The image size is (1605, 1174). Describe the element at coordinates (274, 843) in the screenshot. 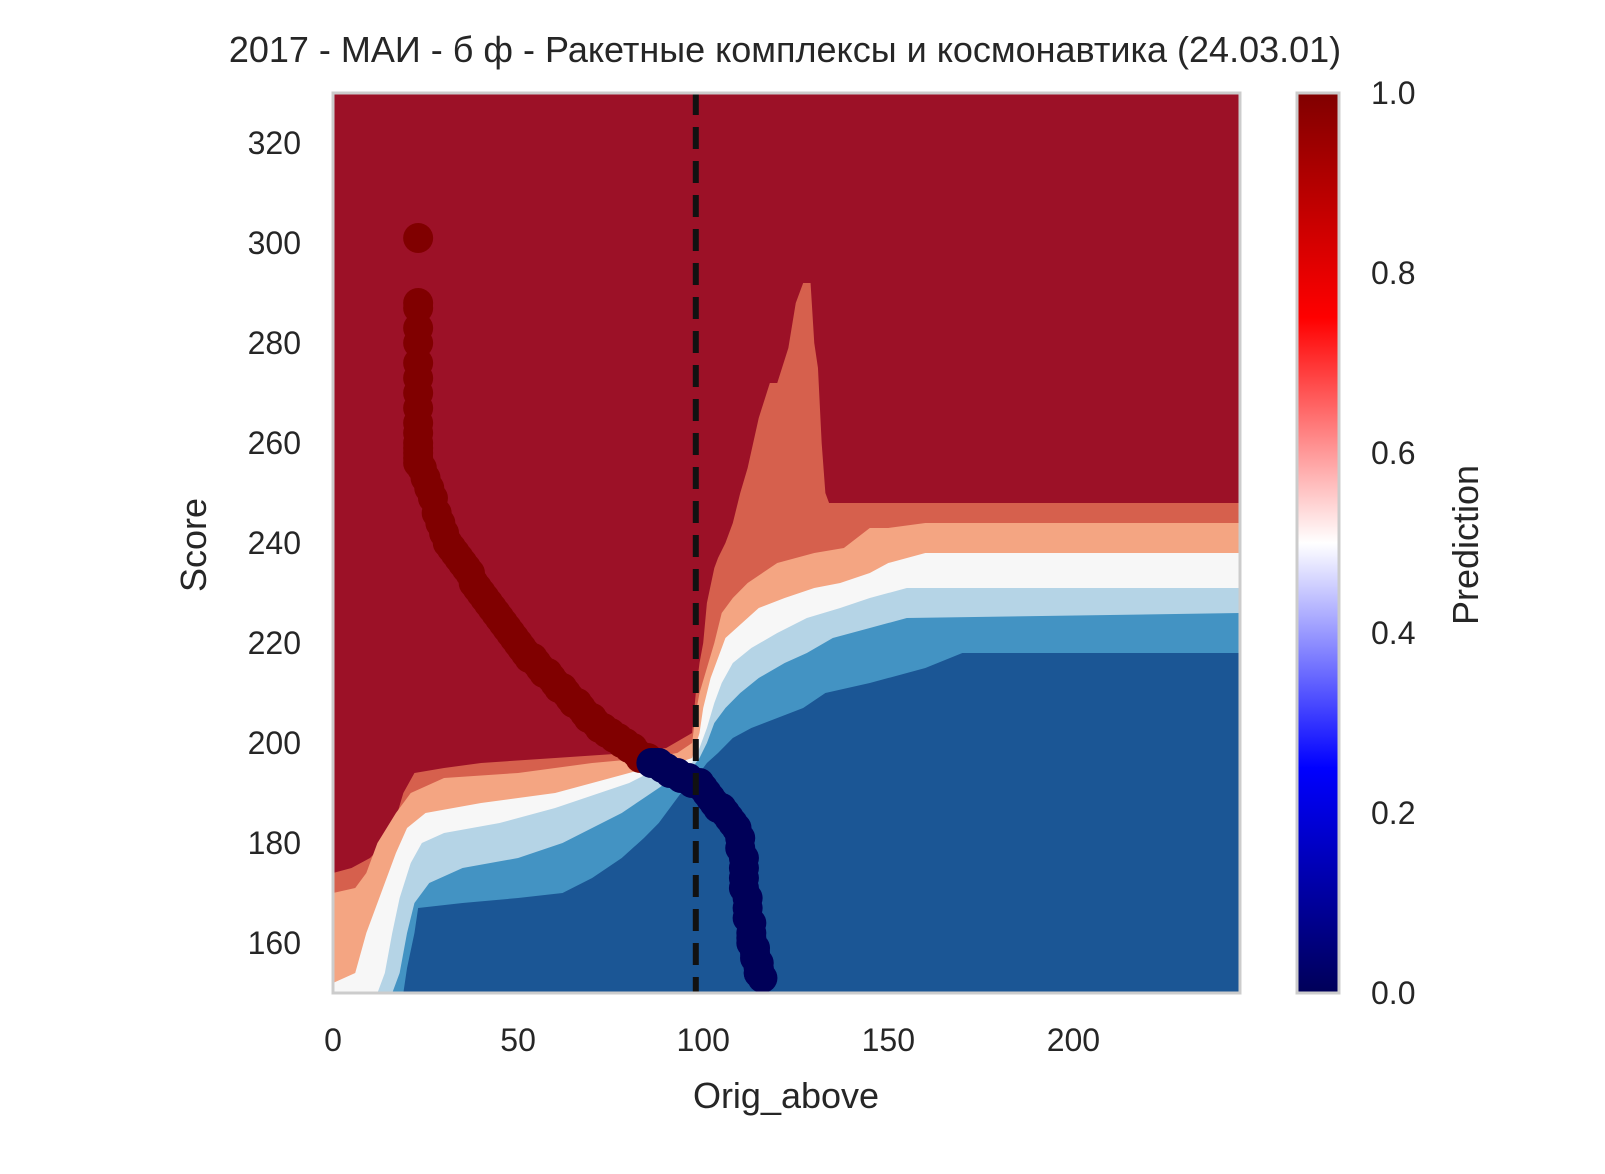

I see `y-tick-label: 180` at that location.